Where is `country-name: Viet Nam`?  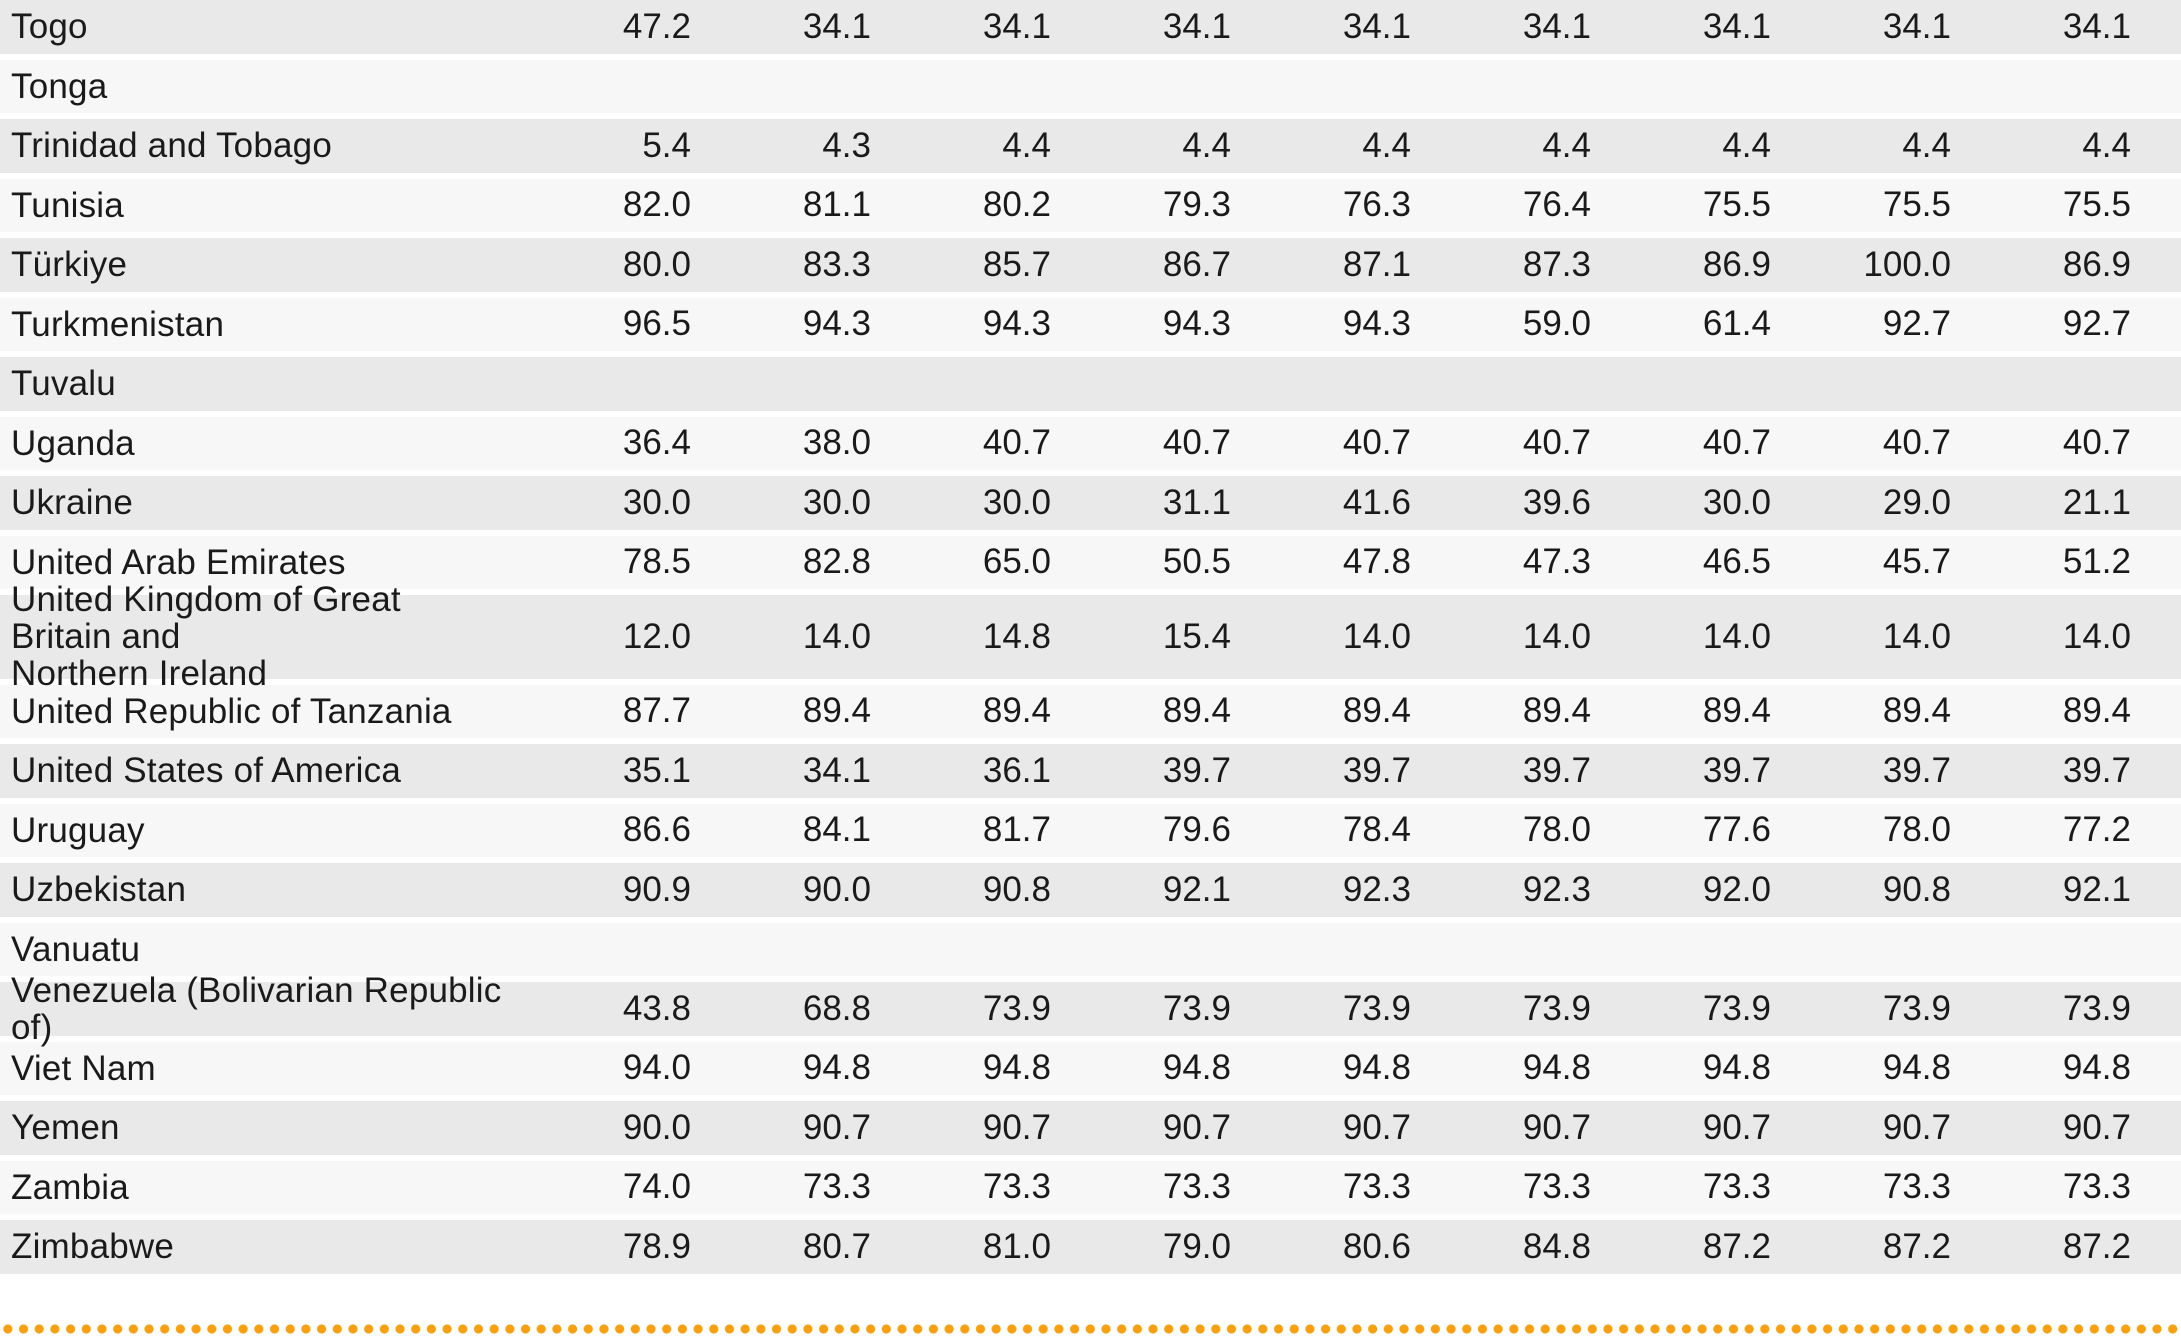
country-name: Viet Nam is located at coordinates (83, 1068).